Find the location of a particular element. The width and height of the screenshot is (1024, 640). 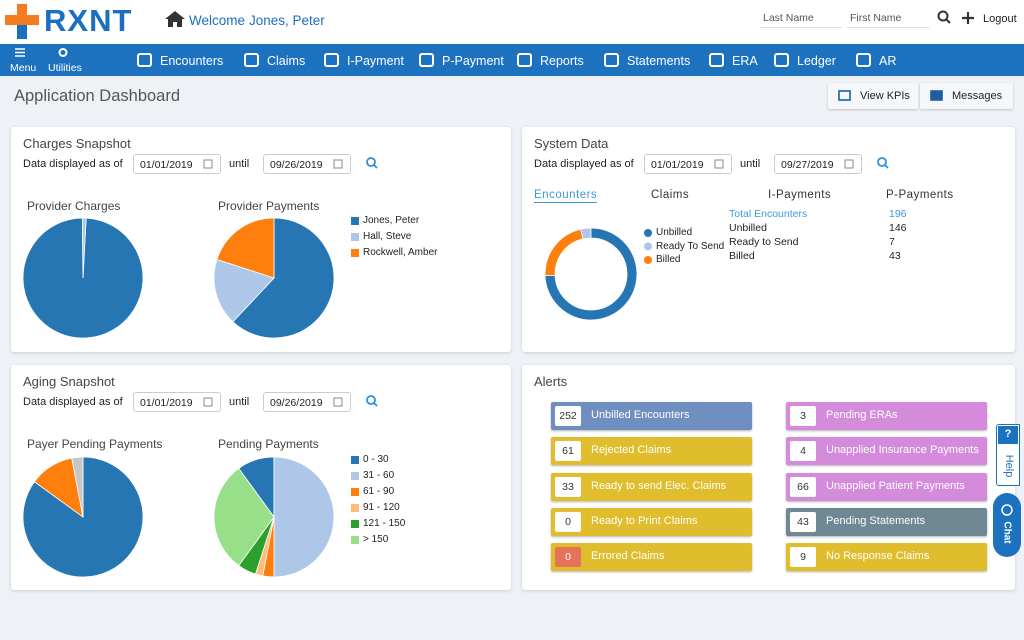

alert-count: 9 is located at coordinates (803, 557).